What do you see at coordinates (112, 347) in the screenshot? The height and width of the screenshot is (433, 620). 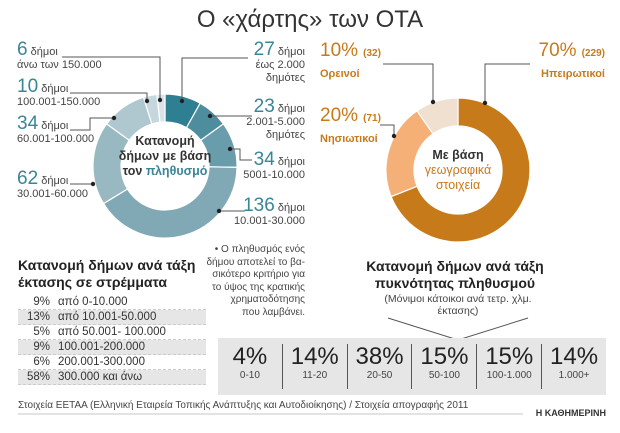 I see `table-row: 9% 100.001-200.000` at bounding box center [112, 347].